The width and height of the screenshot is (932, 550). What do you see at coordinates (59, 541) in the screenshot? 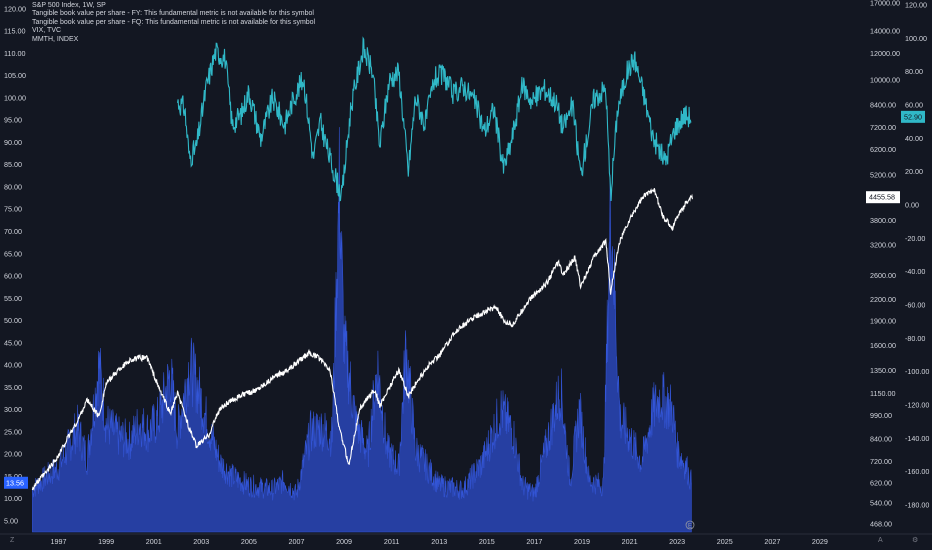
I see `x-axis-tick: 1997` at bounding box center [59, 541].